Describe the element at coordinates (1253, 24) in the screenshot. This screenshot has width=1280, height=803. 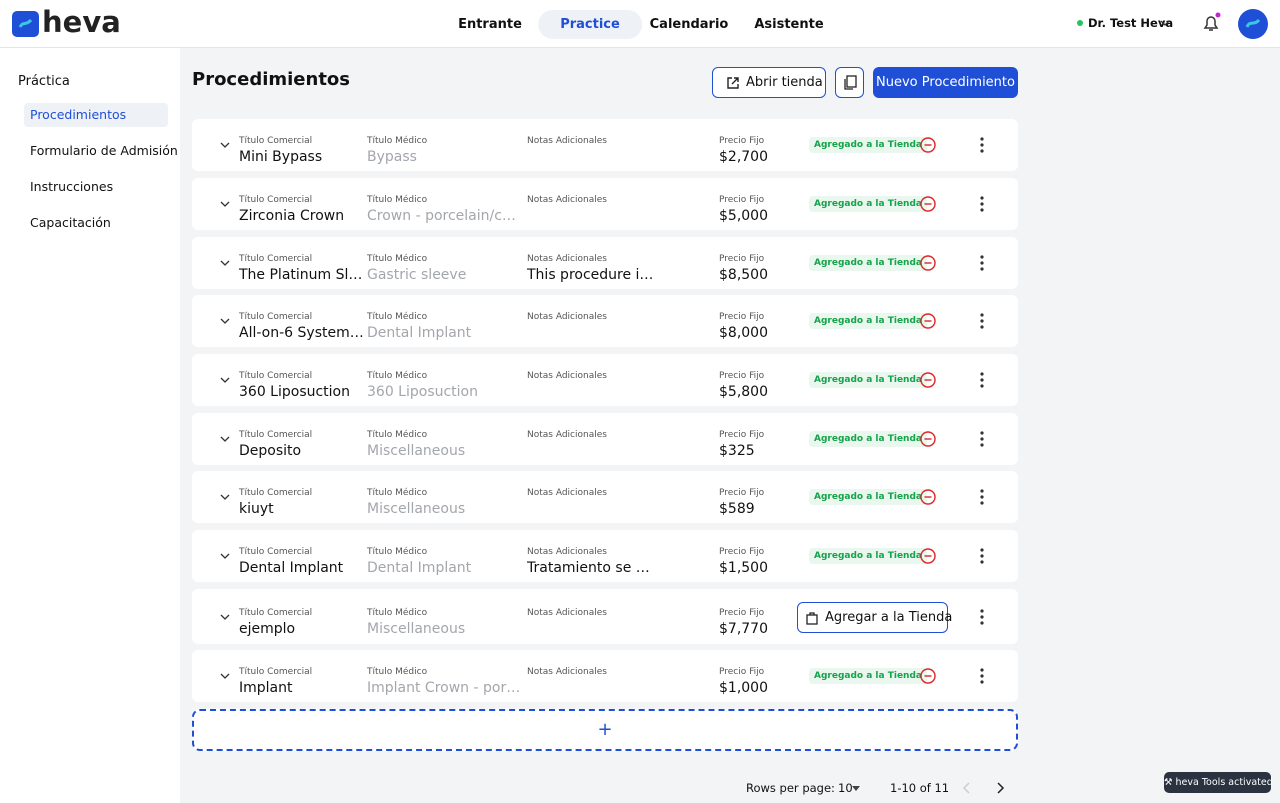
I see `avatar` at that location.